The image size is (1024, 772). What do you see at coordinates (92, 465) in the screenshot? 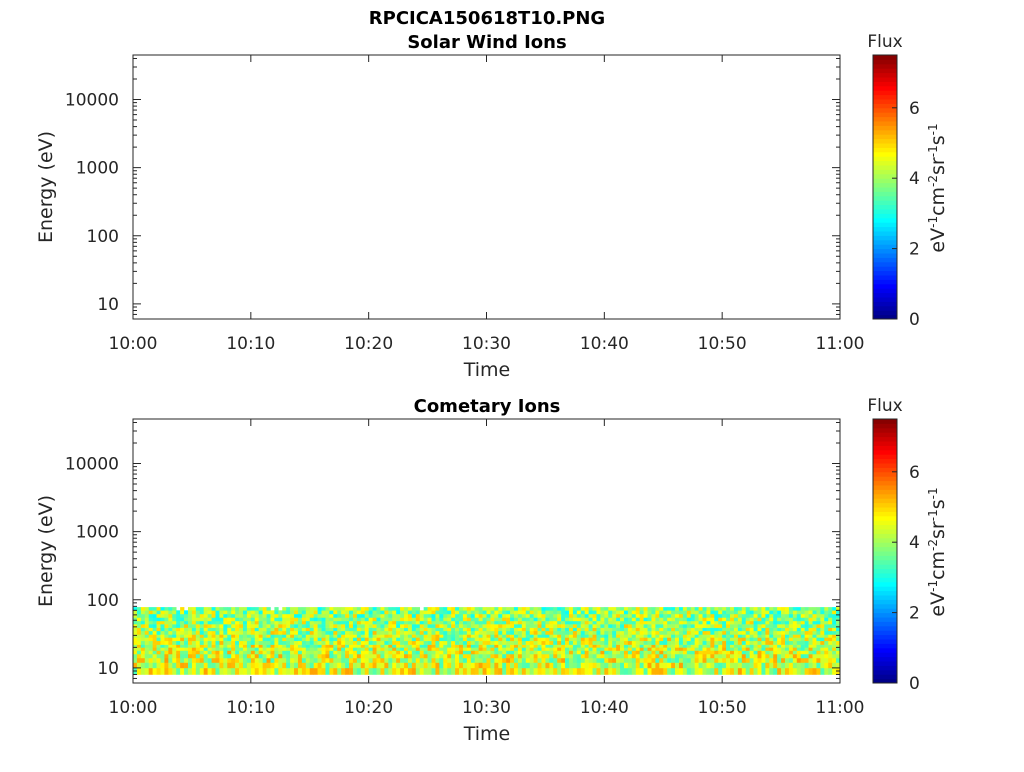
I see `y-tick-label: 10000` at bounding box center [92, 465].